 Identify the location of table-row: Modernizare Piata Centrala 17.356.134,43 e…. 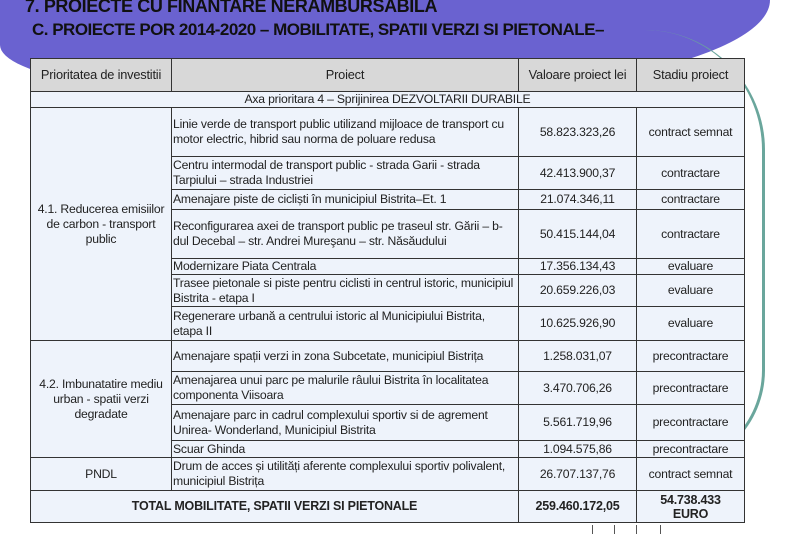
(388, 266).